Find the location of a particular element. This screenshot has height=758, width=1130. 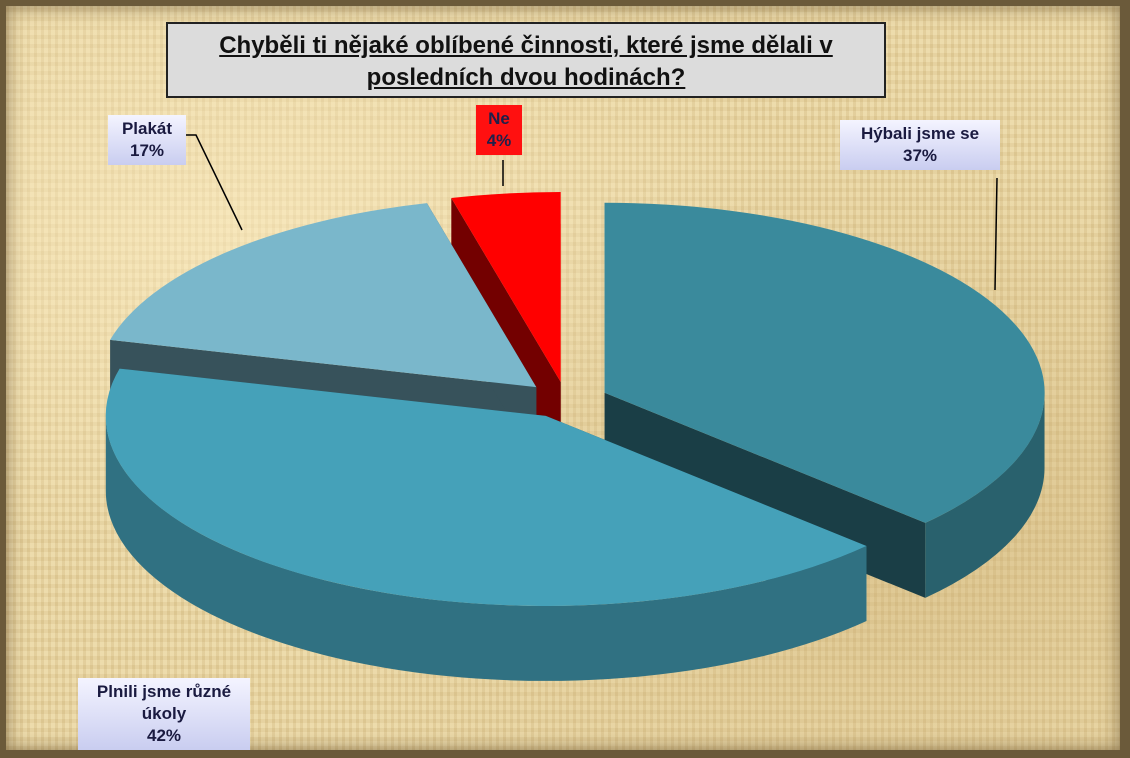

label-value: 4% is located at coordinates (499, 140).